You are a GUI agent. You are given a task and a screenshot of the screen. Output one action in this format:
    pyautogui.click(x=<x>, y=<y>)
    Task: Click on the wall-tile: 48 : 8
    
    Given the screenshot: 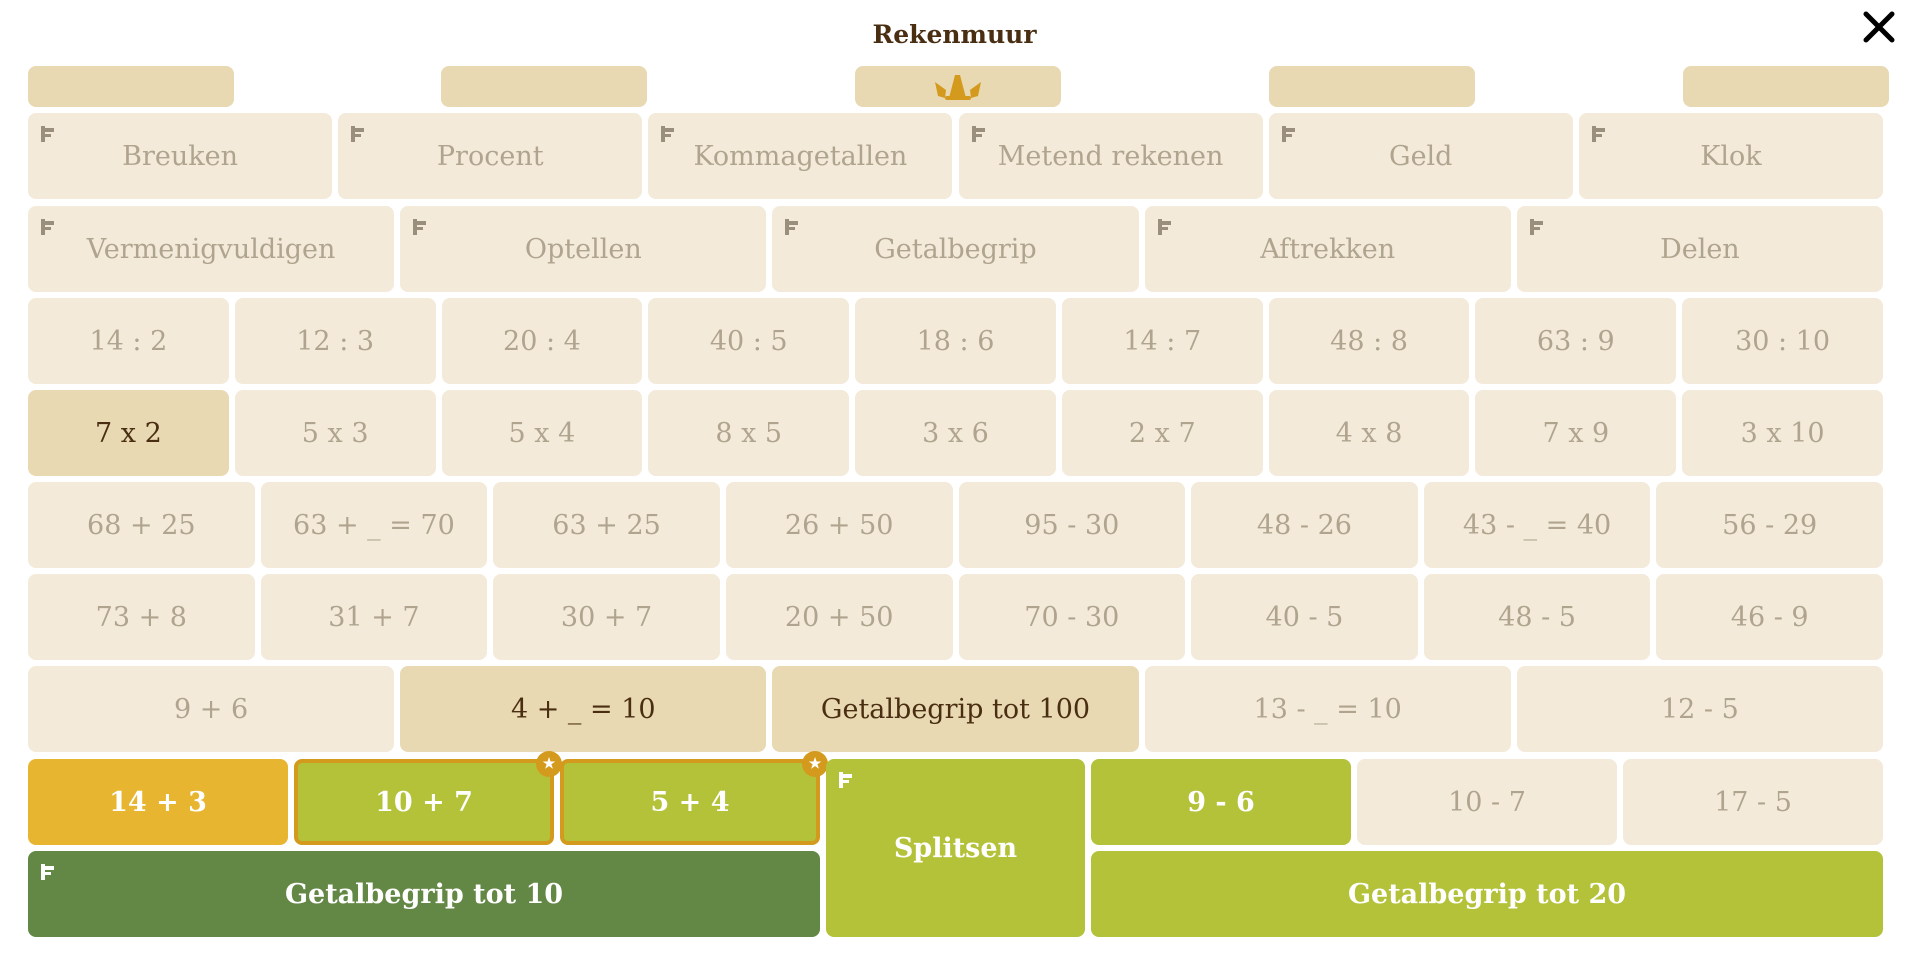 What is the action you would take?
    pyautogui.click(x=1369, y=341)
    